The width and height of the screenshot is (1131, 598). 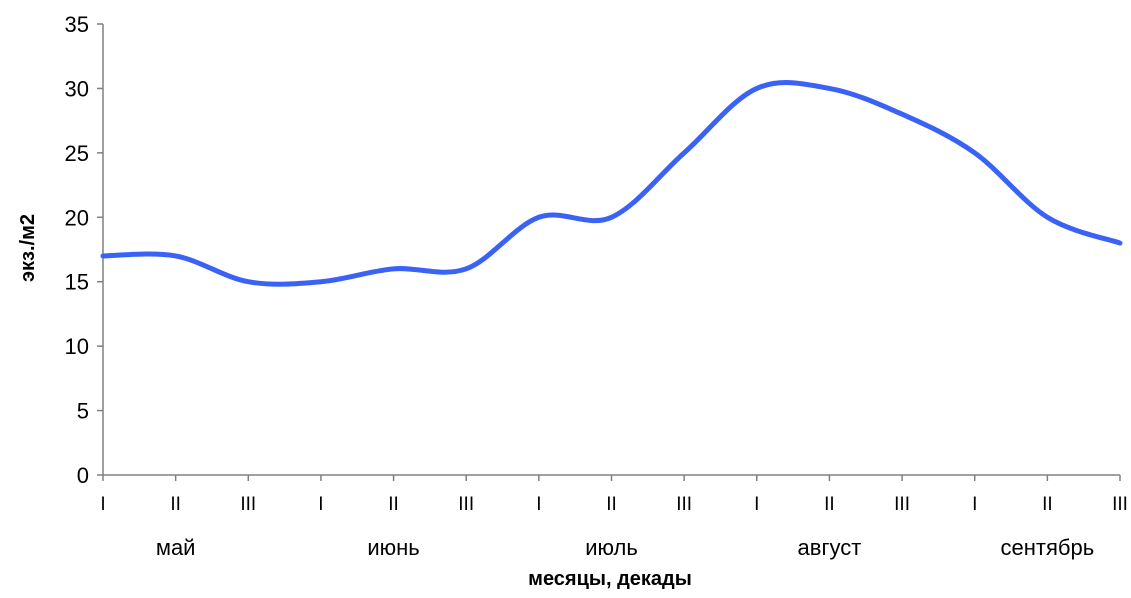 What do you see at coordinates (393, 547) in the screenshot?
I see `month-label: июнь` at bounding box center [393, 547].